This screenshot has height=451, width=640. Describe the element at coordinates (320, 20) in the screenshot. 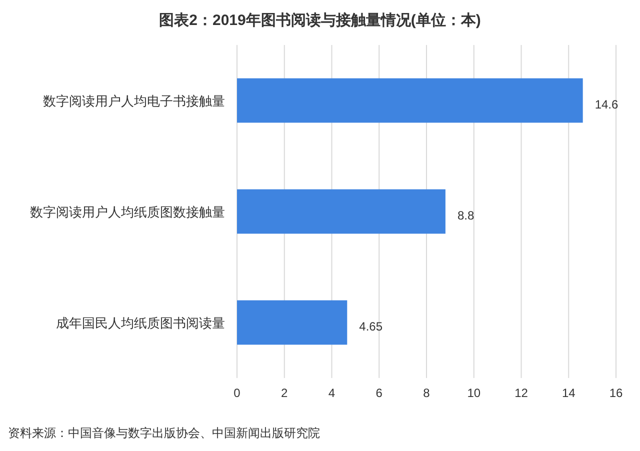

I see `chart-title: 图表2：2019年图书阅读与接触量情况(单位：本)` at that location.